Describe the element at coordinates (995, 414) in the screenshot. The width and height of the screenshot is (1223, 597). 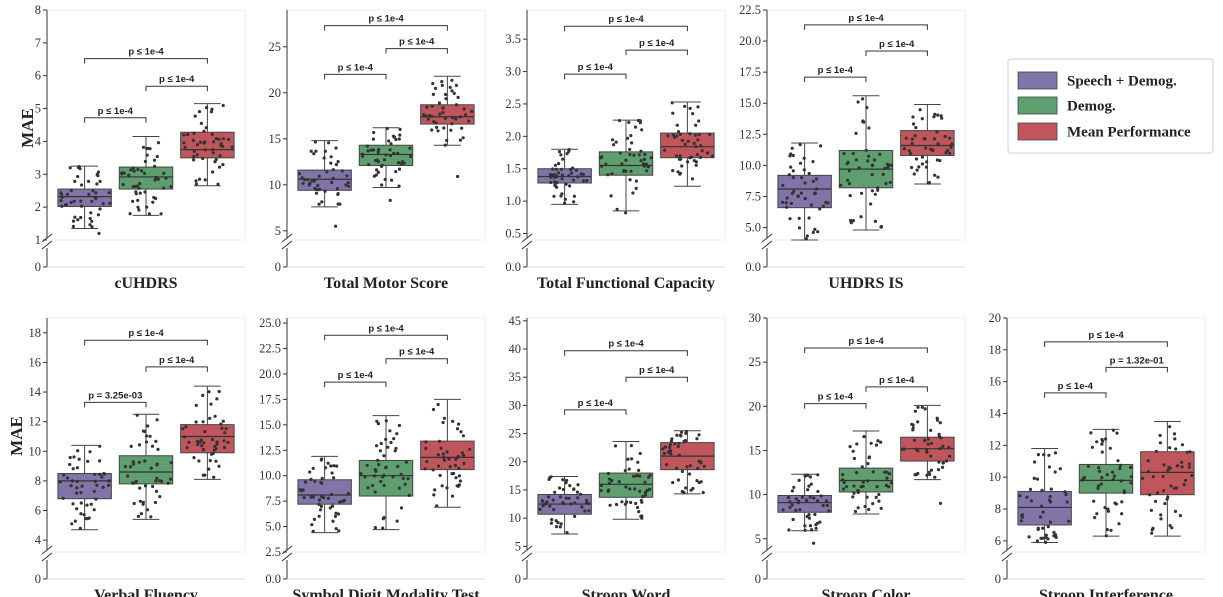
I see `y-tick-label: 14` at that location.